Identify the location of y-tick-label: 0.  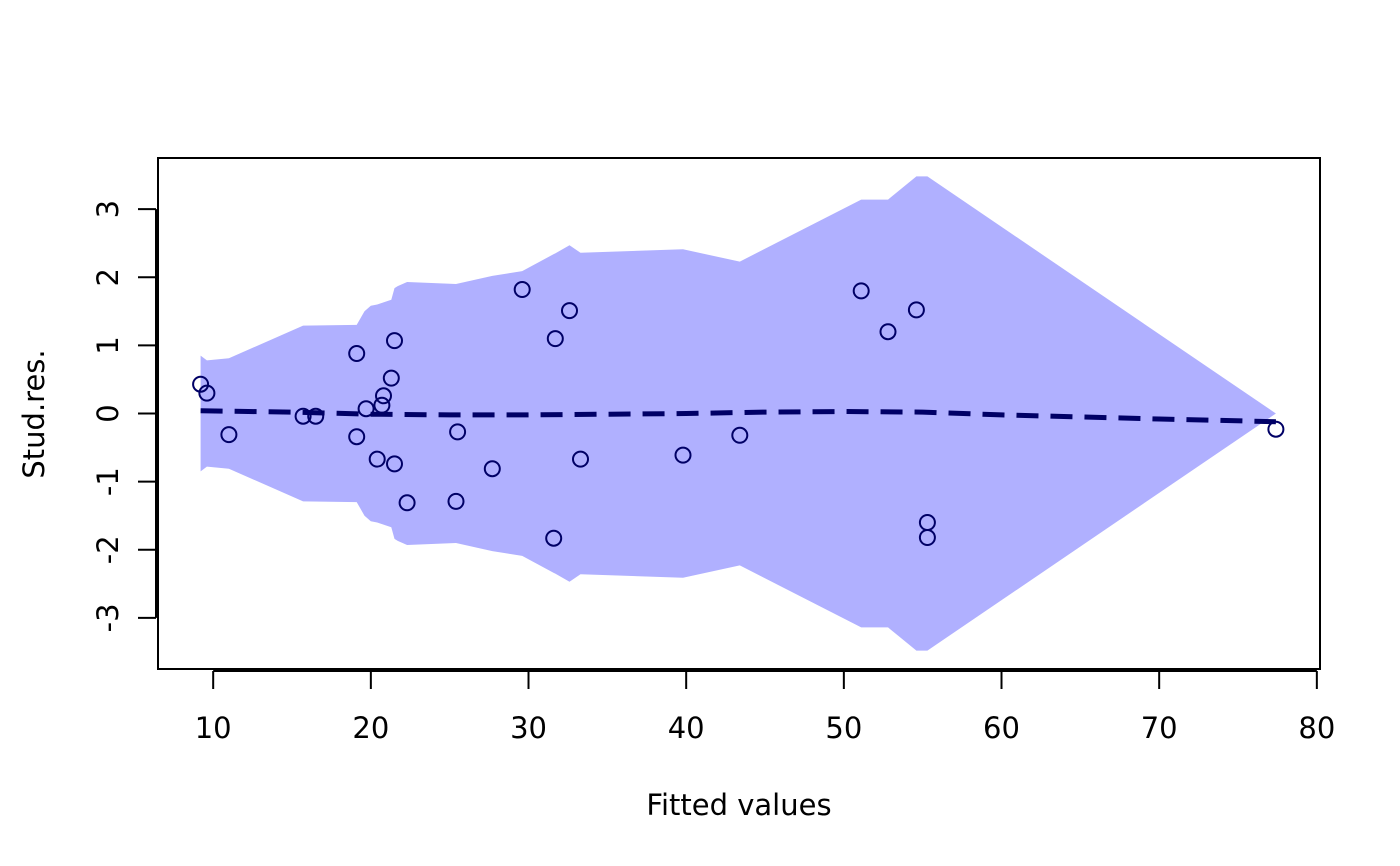
(108, 413).